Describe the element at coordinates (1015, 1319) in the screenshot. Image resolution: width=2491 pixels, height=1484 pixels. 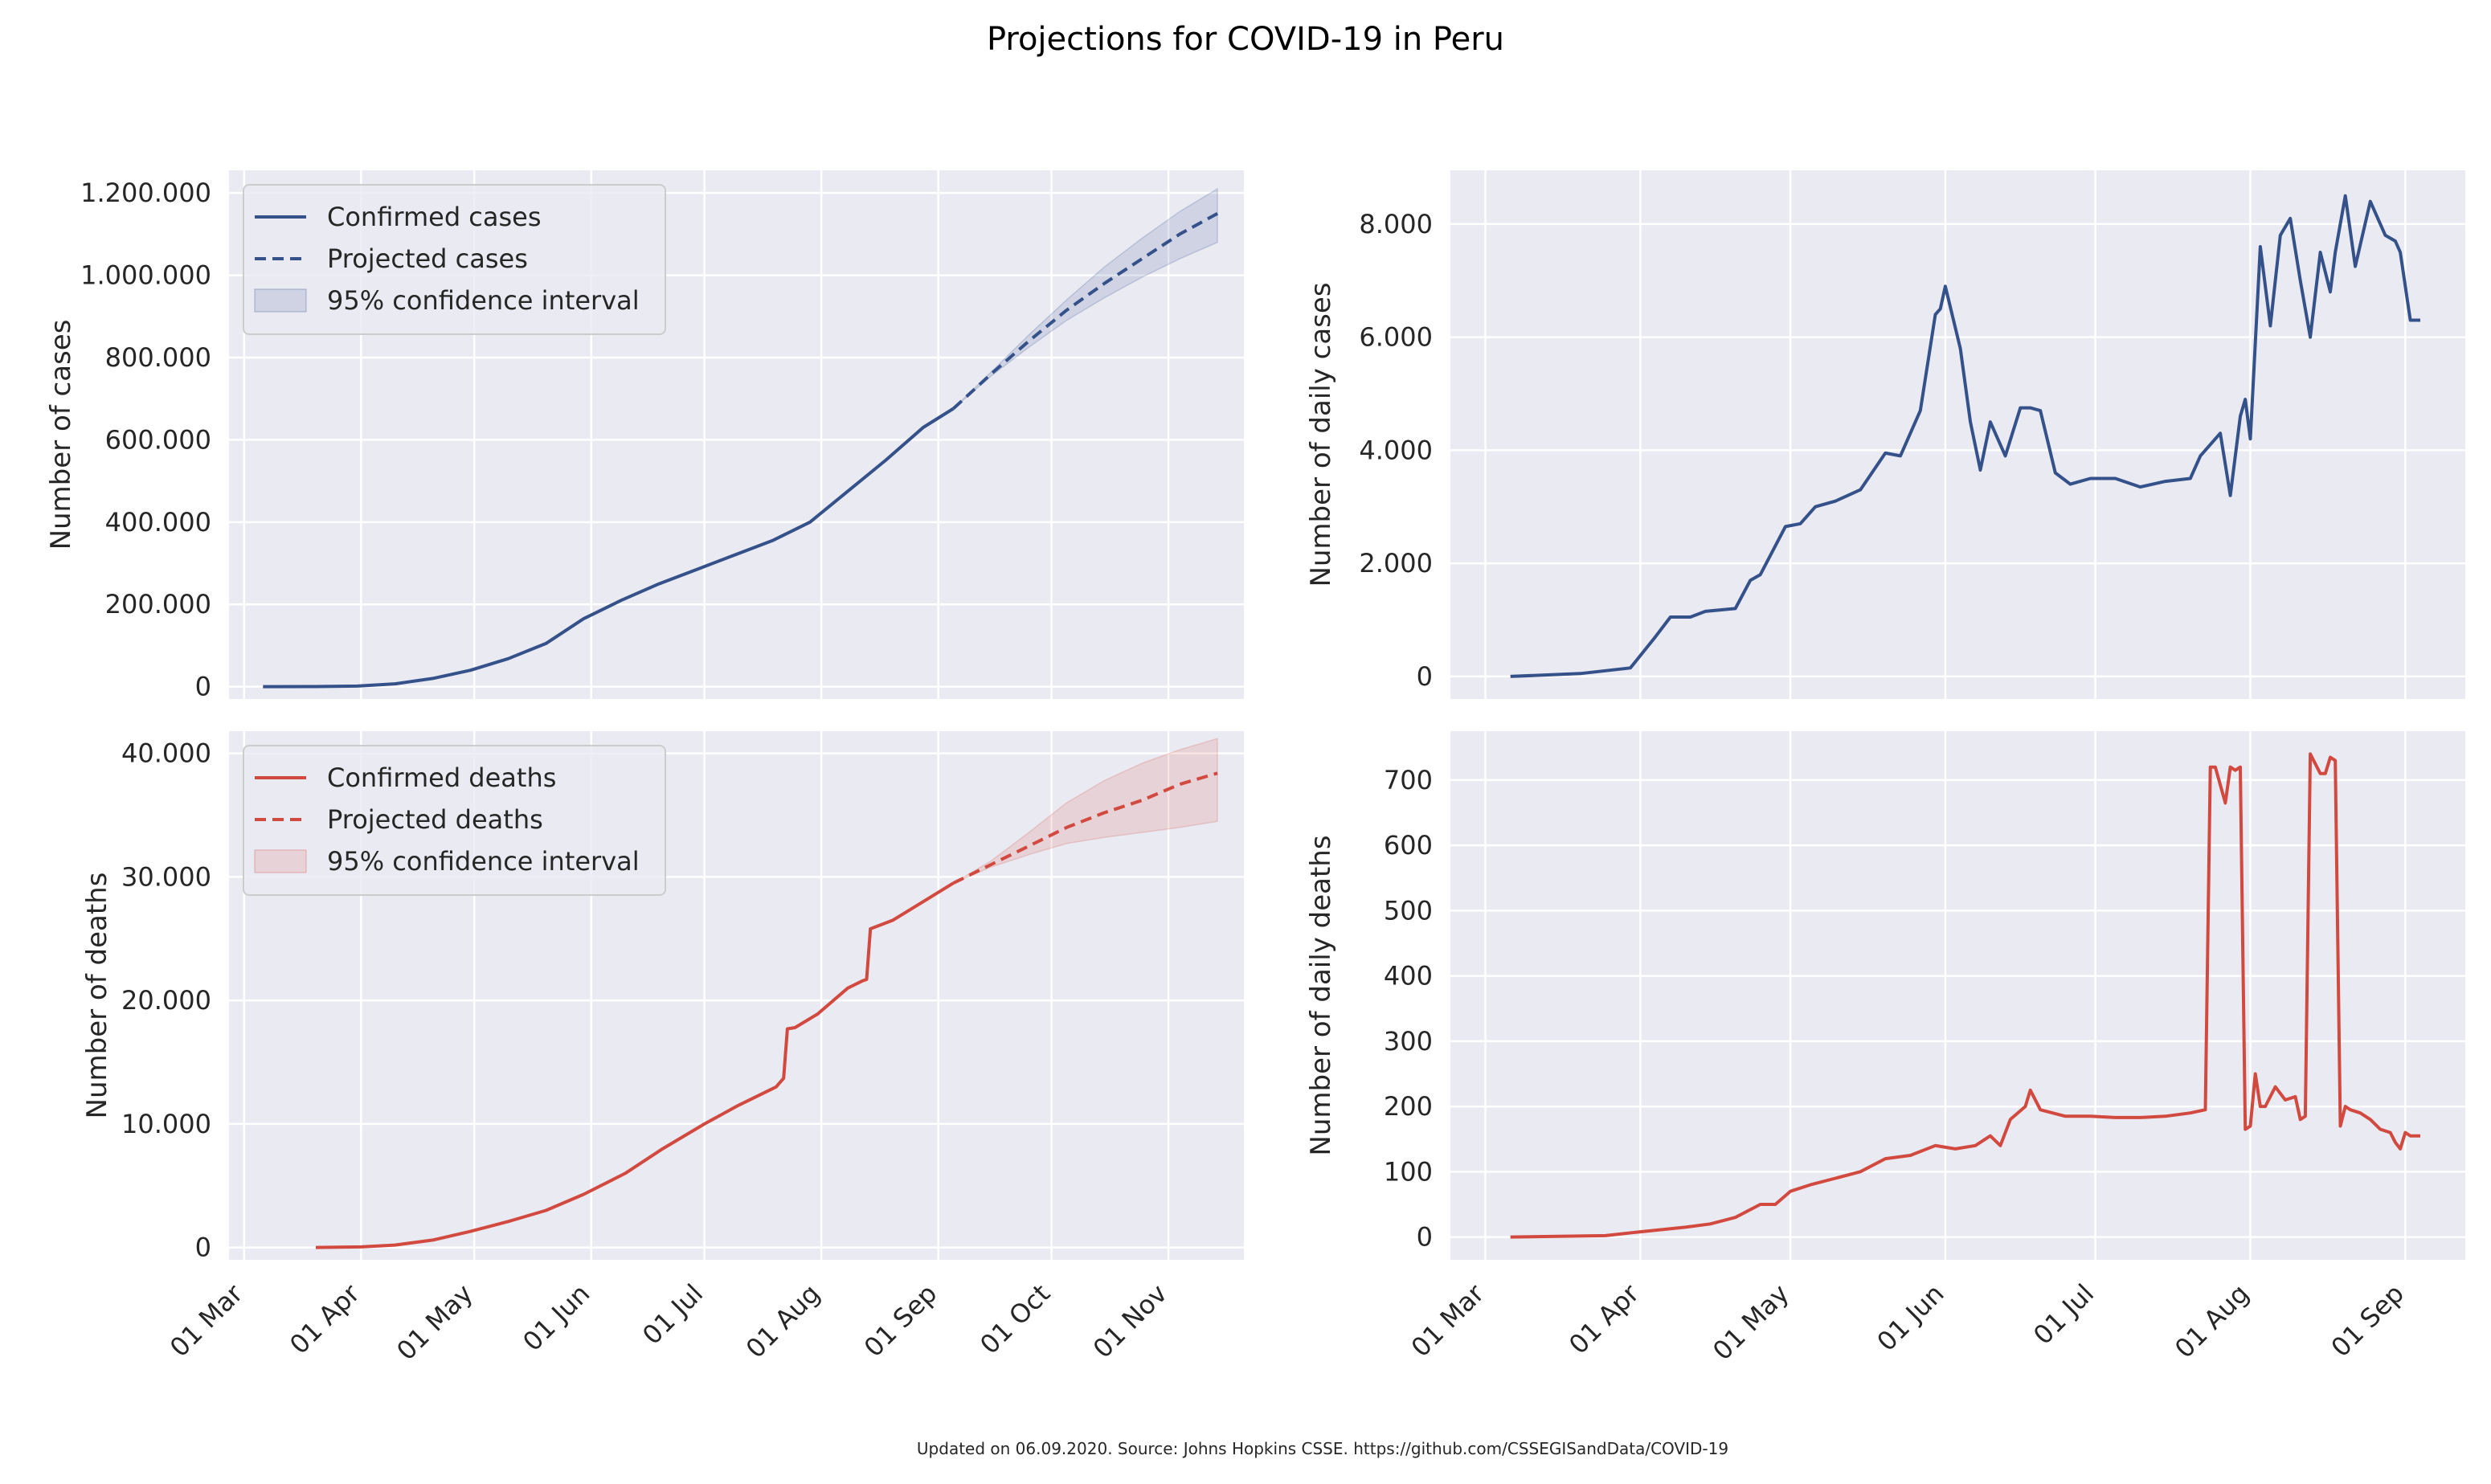
I see `x-tick-label: 01 Oct` at that location.